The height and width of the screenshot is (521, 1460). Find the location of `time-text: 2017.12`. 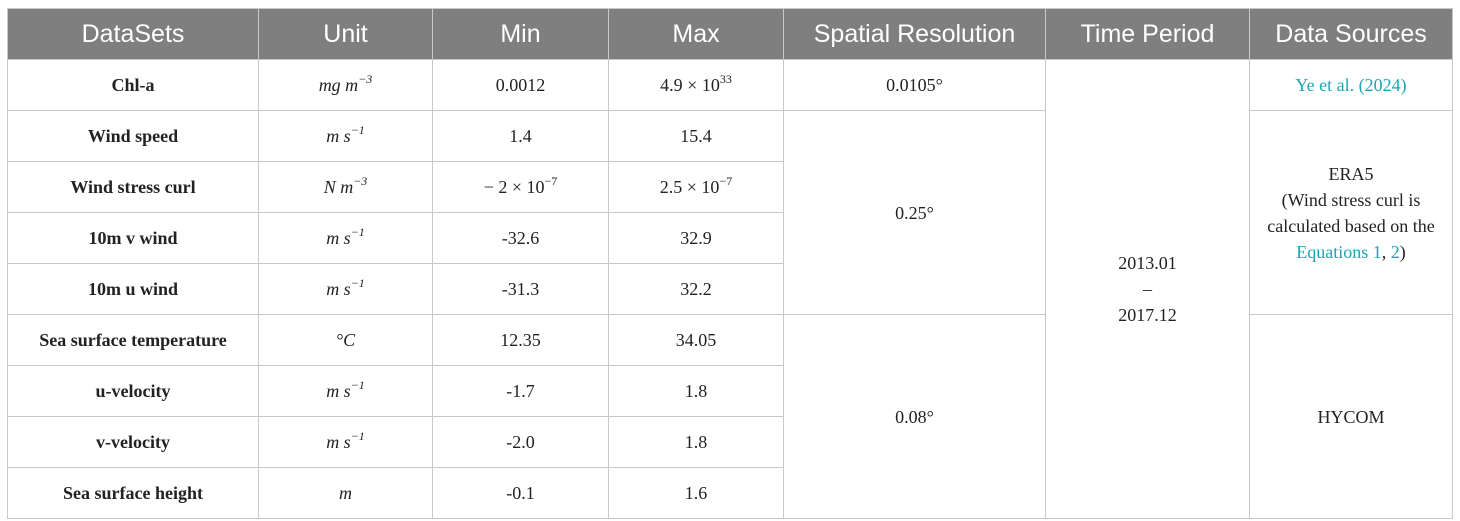

time-text: 2017.12 is located at coordinates (1147, 315).